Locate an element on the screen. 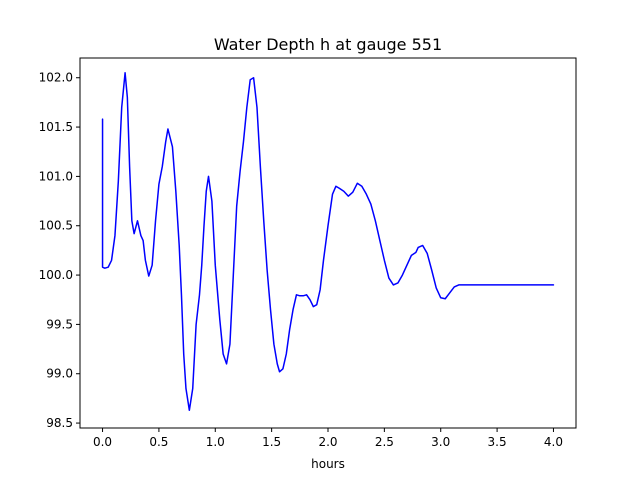 This screenshot has width=640, height=480. y-tick-label: 98.5 is located at coordinates (59, 423).